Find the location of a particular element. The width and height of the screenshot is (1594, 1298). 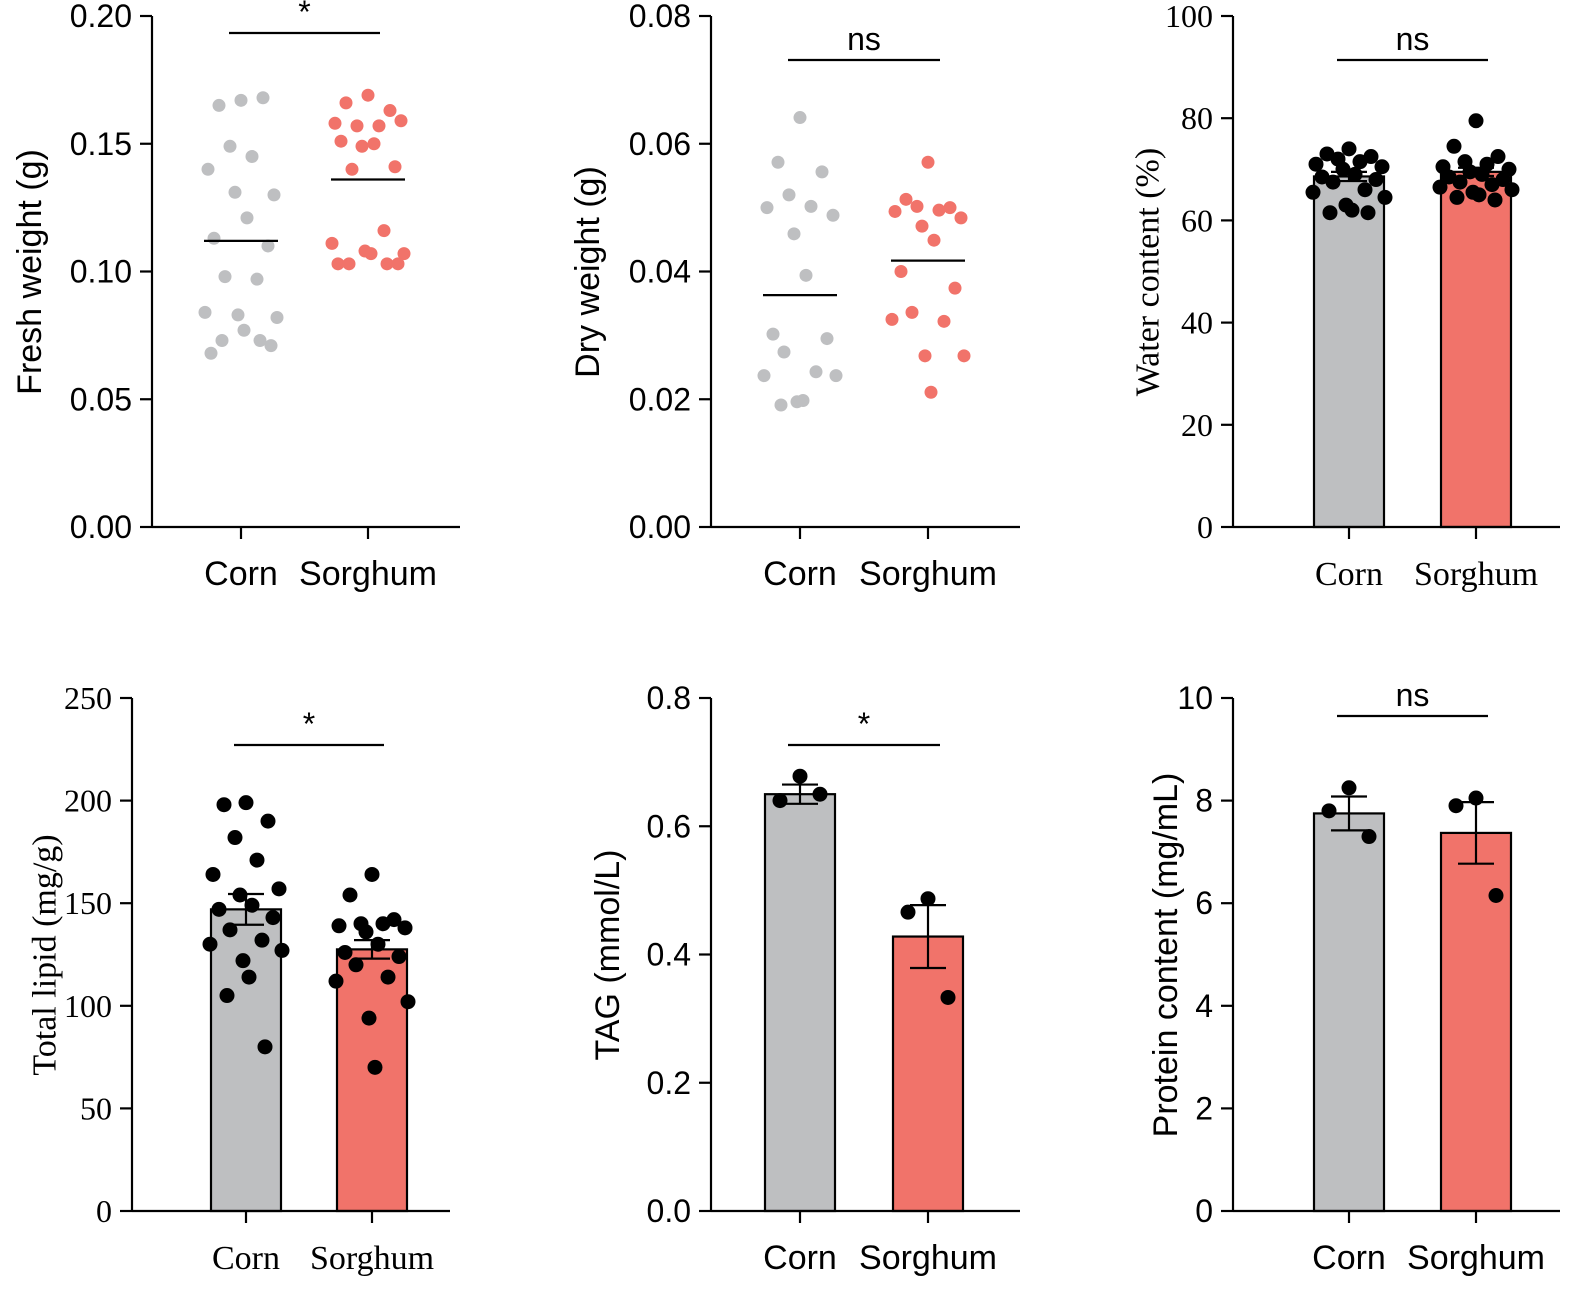

y-axis-title: Total lipid (mg/g) is located at coordinates (45, 954).